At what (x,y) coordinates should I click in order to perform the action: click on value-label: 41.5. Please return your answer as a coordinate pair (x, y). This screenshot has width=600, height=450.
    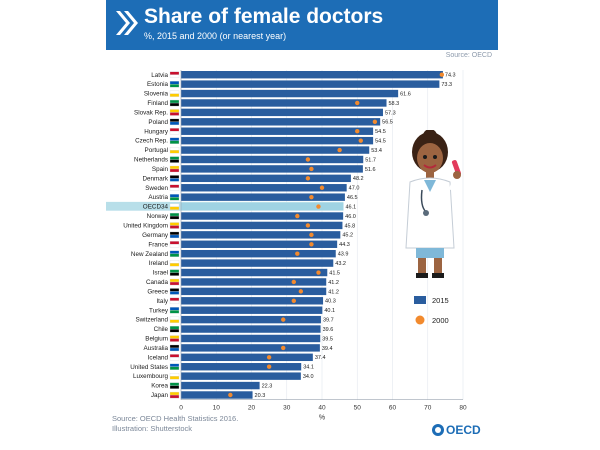
    Looking at the image, I should click on (334, 273).